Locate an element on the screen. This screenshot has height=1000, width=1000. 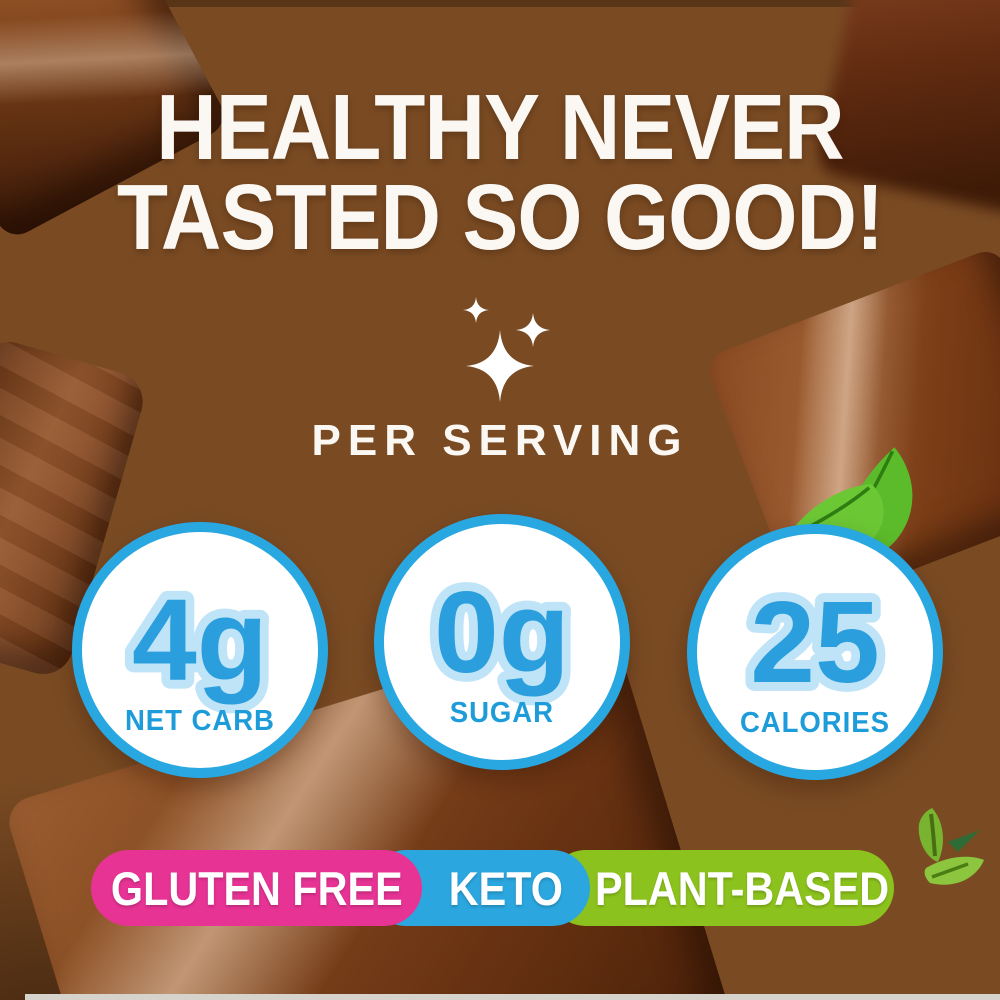
sparkle-medium is located at coordinates (533, 330).